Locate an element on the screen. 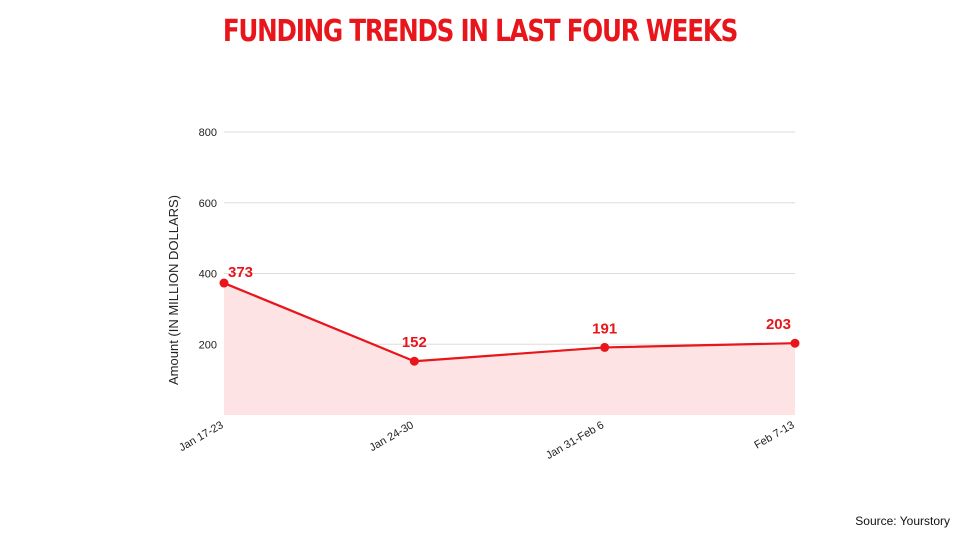 The image size is (960, 540). series-line is located at coordinates (509, 322).